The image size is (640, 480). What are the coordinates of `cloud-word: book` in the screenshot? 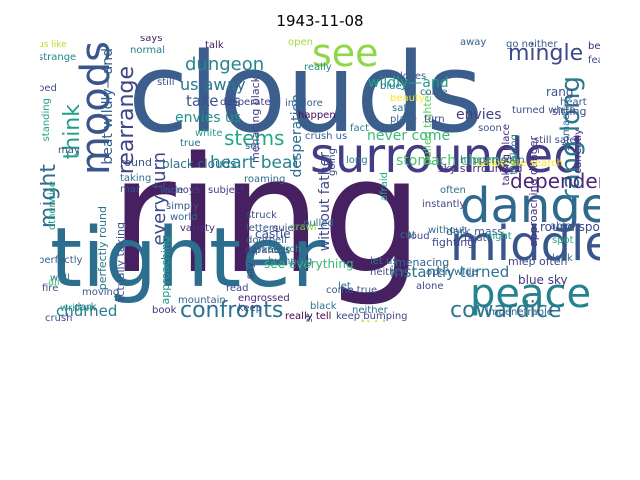 It's located at (164, 310).